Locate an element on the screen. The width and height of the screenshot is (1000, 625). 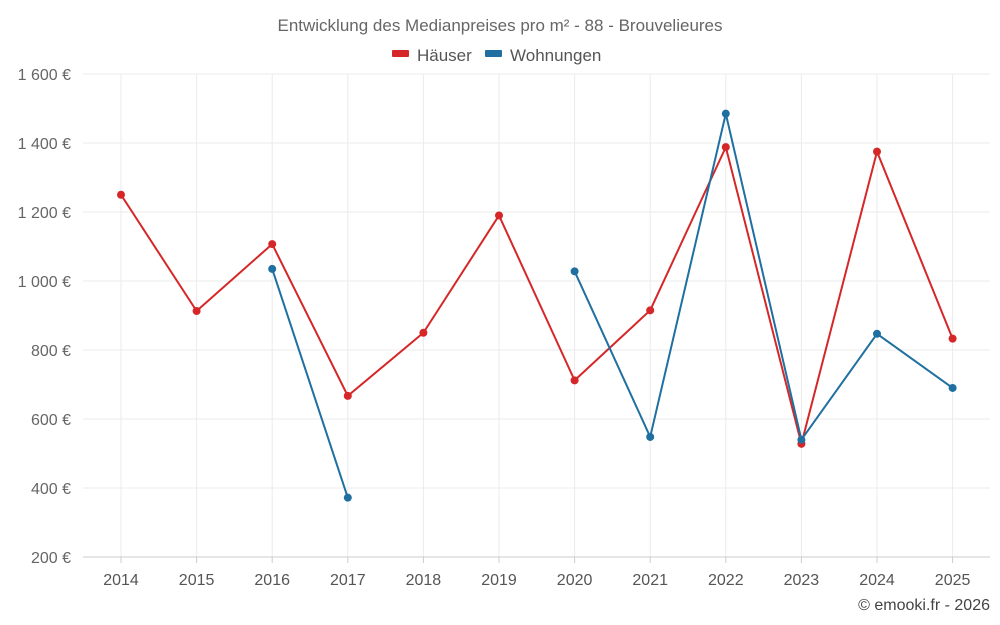
data-point-wohnungen-2025 is located at coordinates (952, 387).